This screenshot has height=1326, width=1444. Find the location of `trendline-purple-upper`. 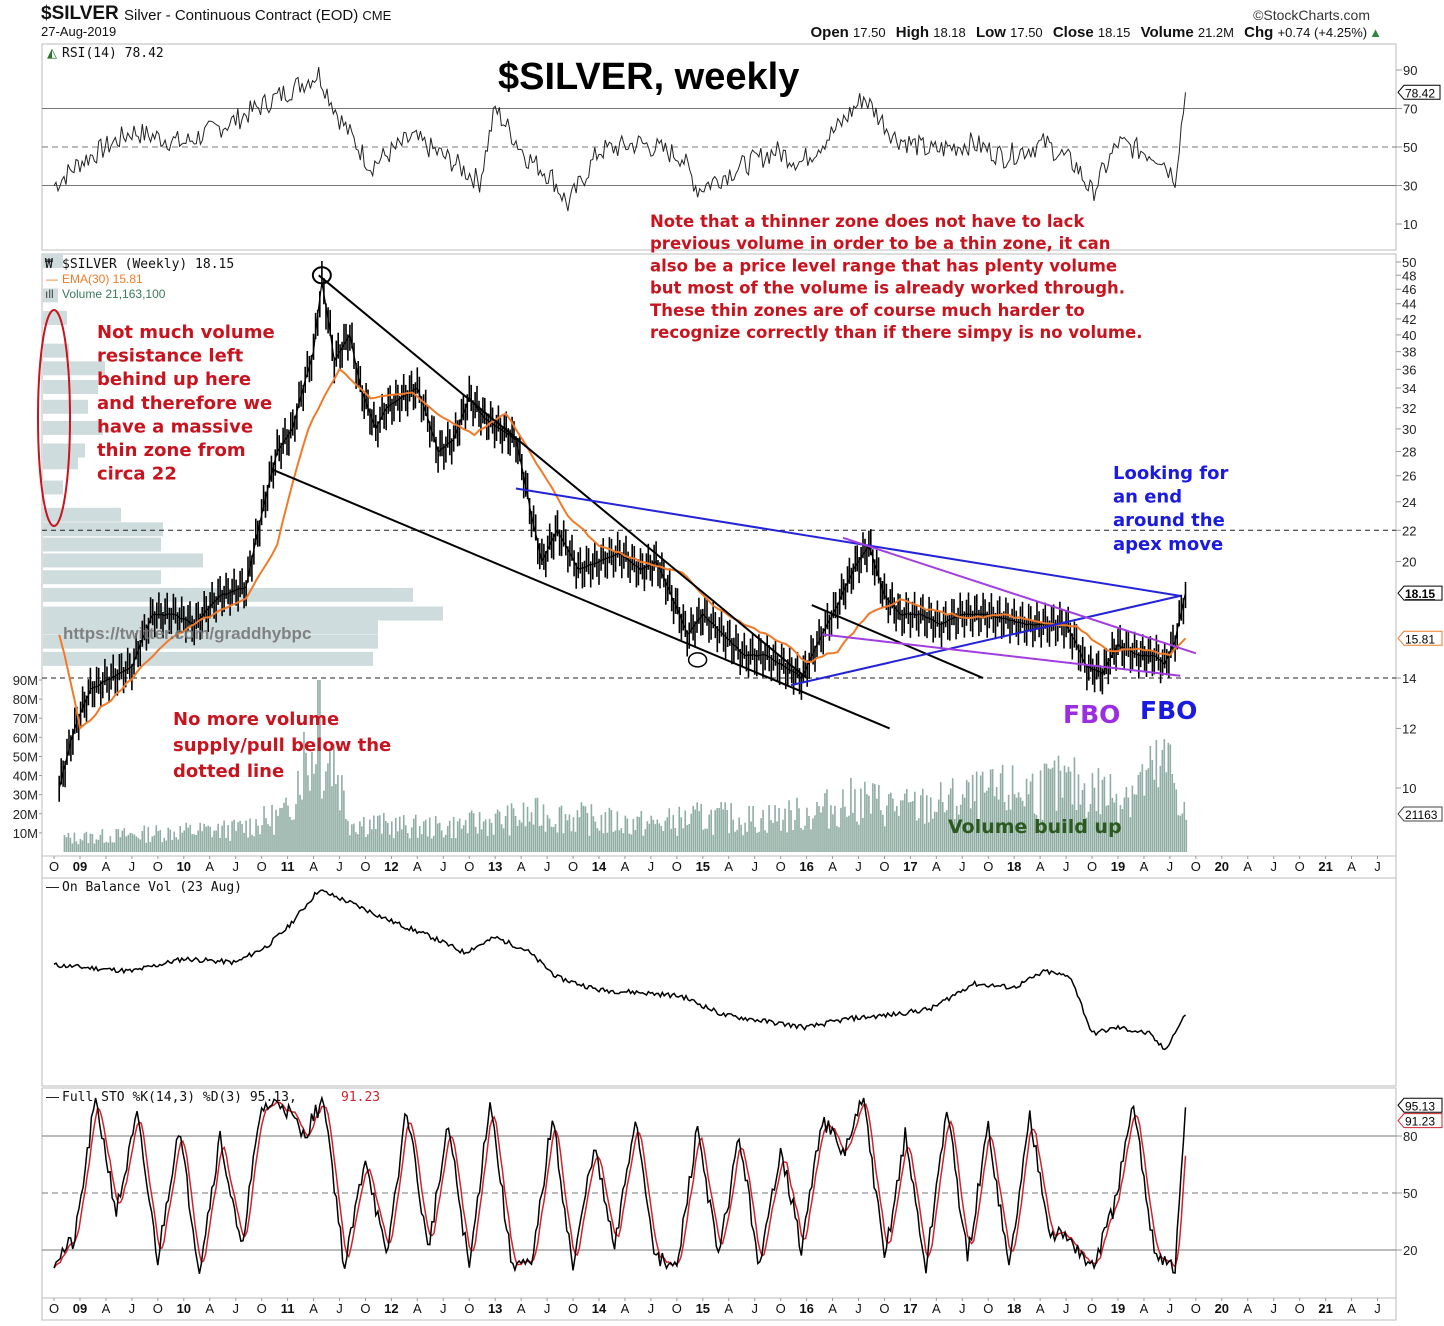

trendline-purple-upper is located at coordinates (1019, 595).